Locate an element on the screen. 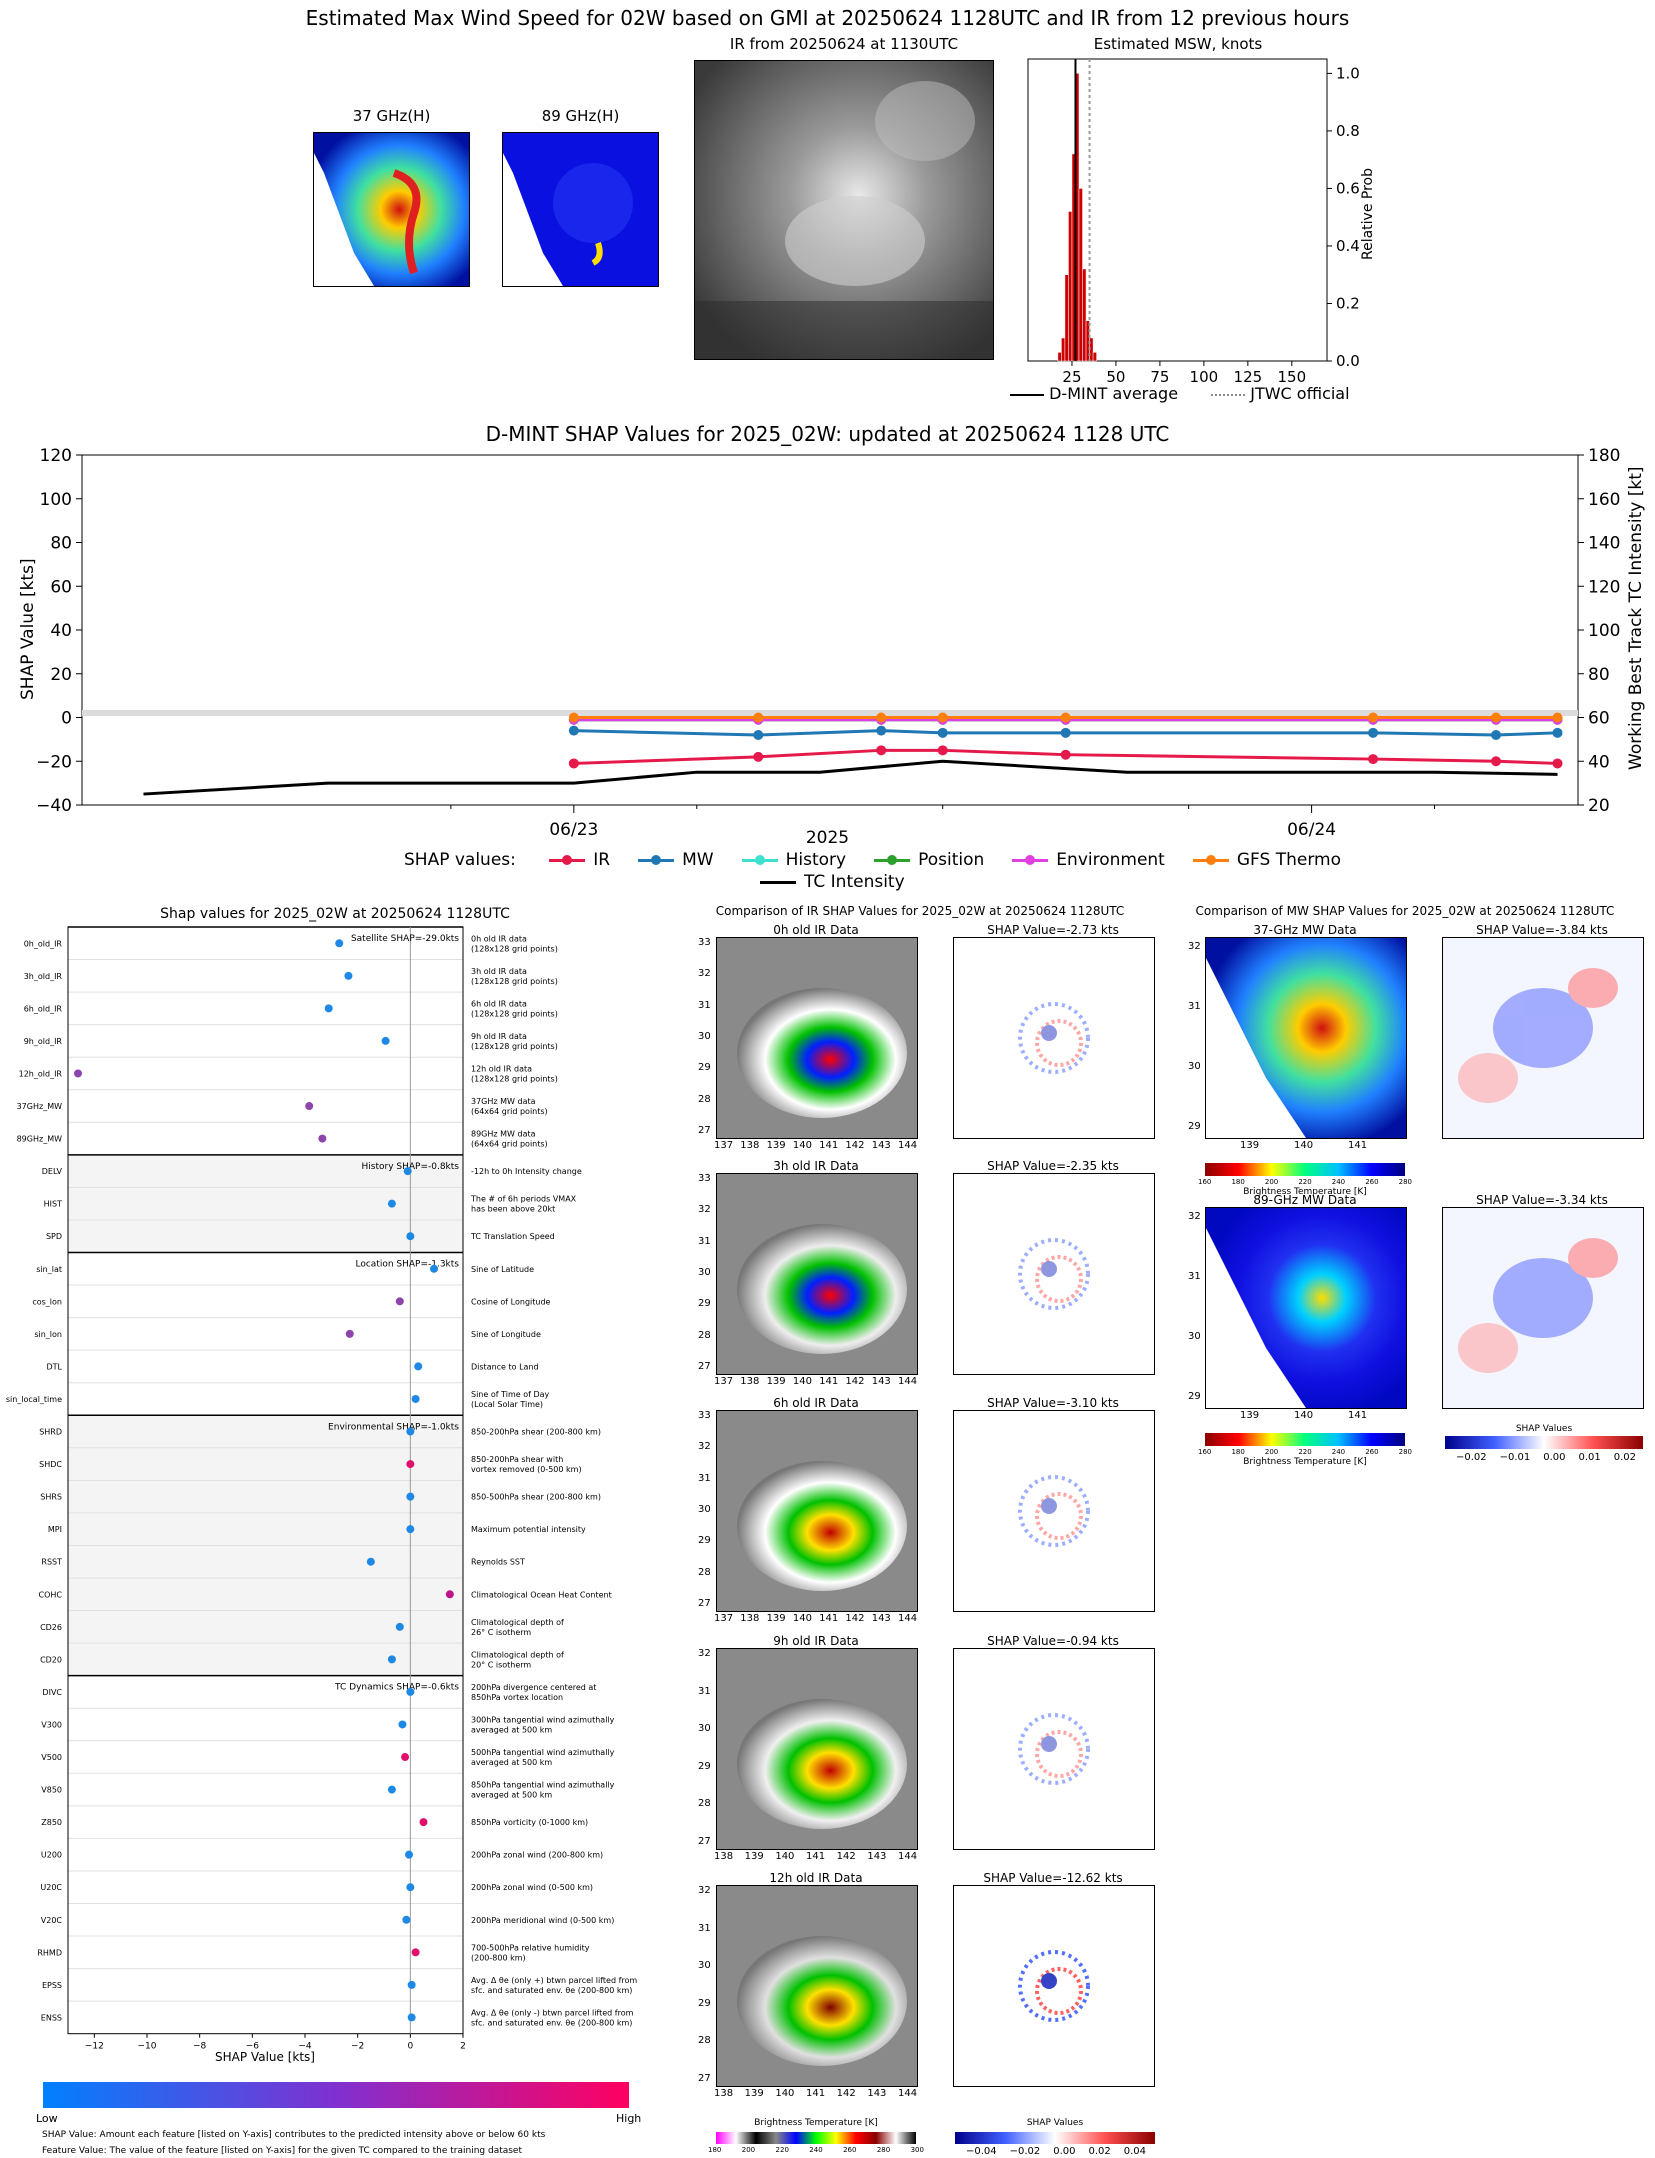  ts-xtick-label: 06/23 is located at coordinates (573, 830).